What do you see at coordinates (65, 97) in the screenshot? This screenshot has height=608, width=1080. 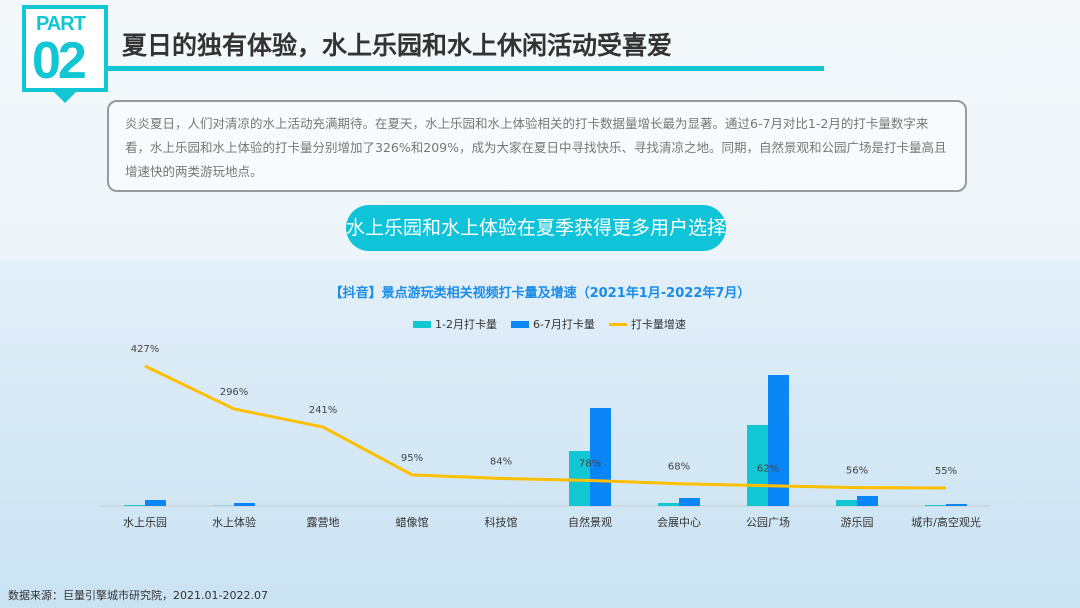 I see `badge-pointer` at bounding box center [65, 97].